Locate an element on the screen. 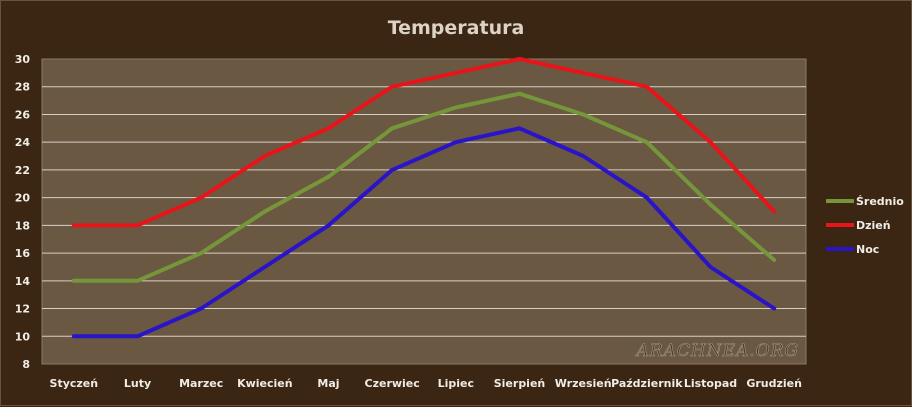 Image resolution: width=912 pixels, height=407 pixels. x-tick-label: Luty is located at coordinates (137, 383).